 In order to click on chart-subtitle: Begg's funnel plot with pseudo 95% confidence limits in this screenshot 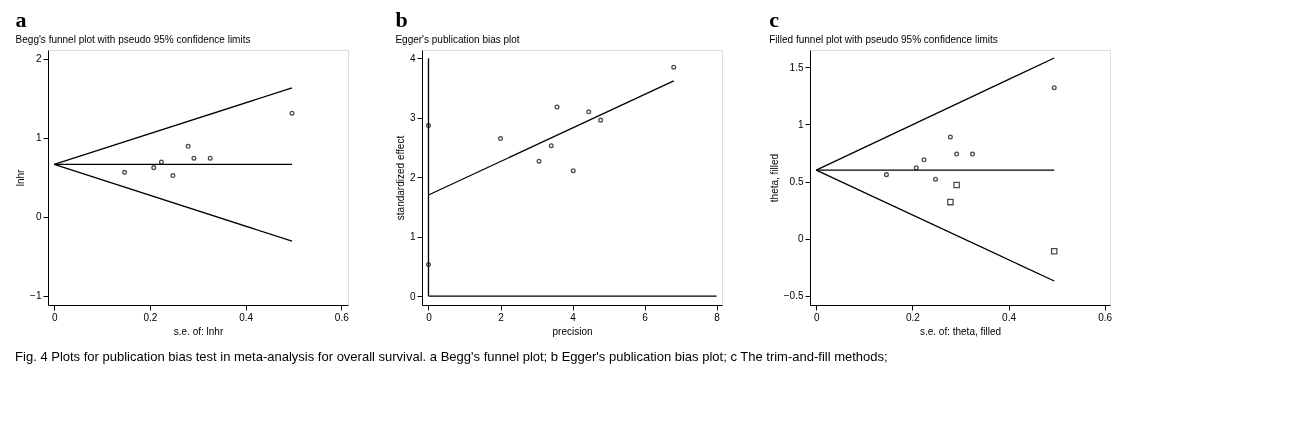, I will do `click(133, 39)`.